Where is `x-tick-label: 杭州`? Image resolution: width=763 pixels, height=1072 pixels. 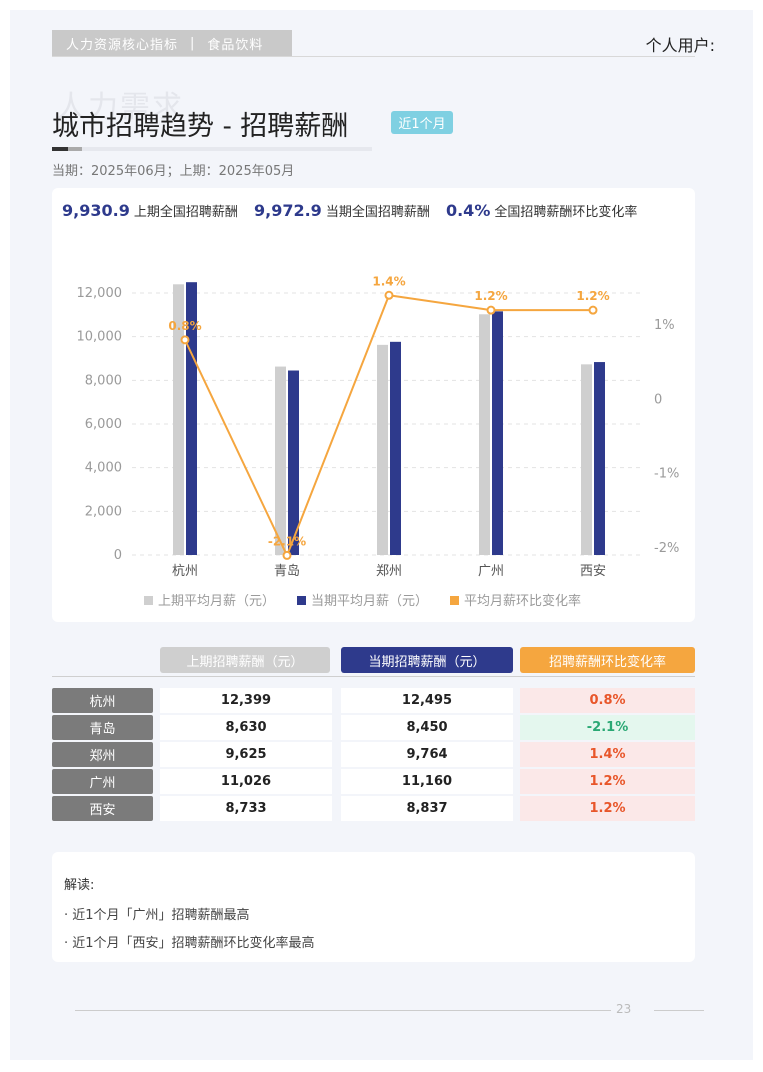 x-tick-label: 杭州 is located at coordinates (185, 571).